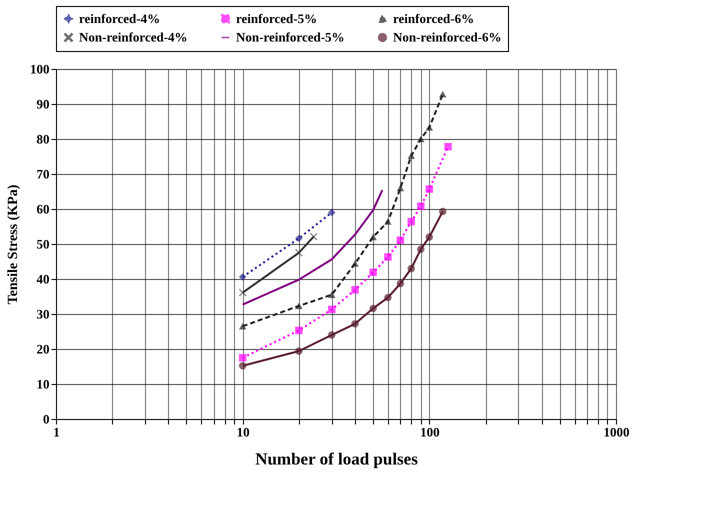 The height and width of the screenshot is (509, 712). I want to click on y-tick-label: 50, so click(43, 244).